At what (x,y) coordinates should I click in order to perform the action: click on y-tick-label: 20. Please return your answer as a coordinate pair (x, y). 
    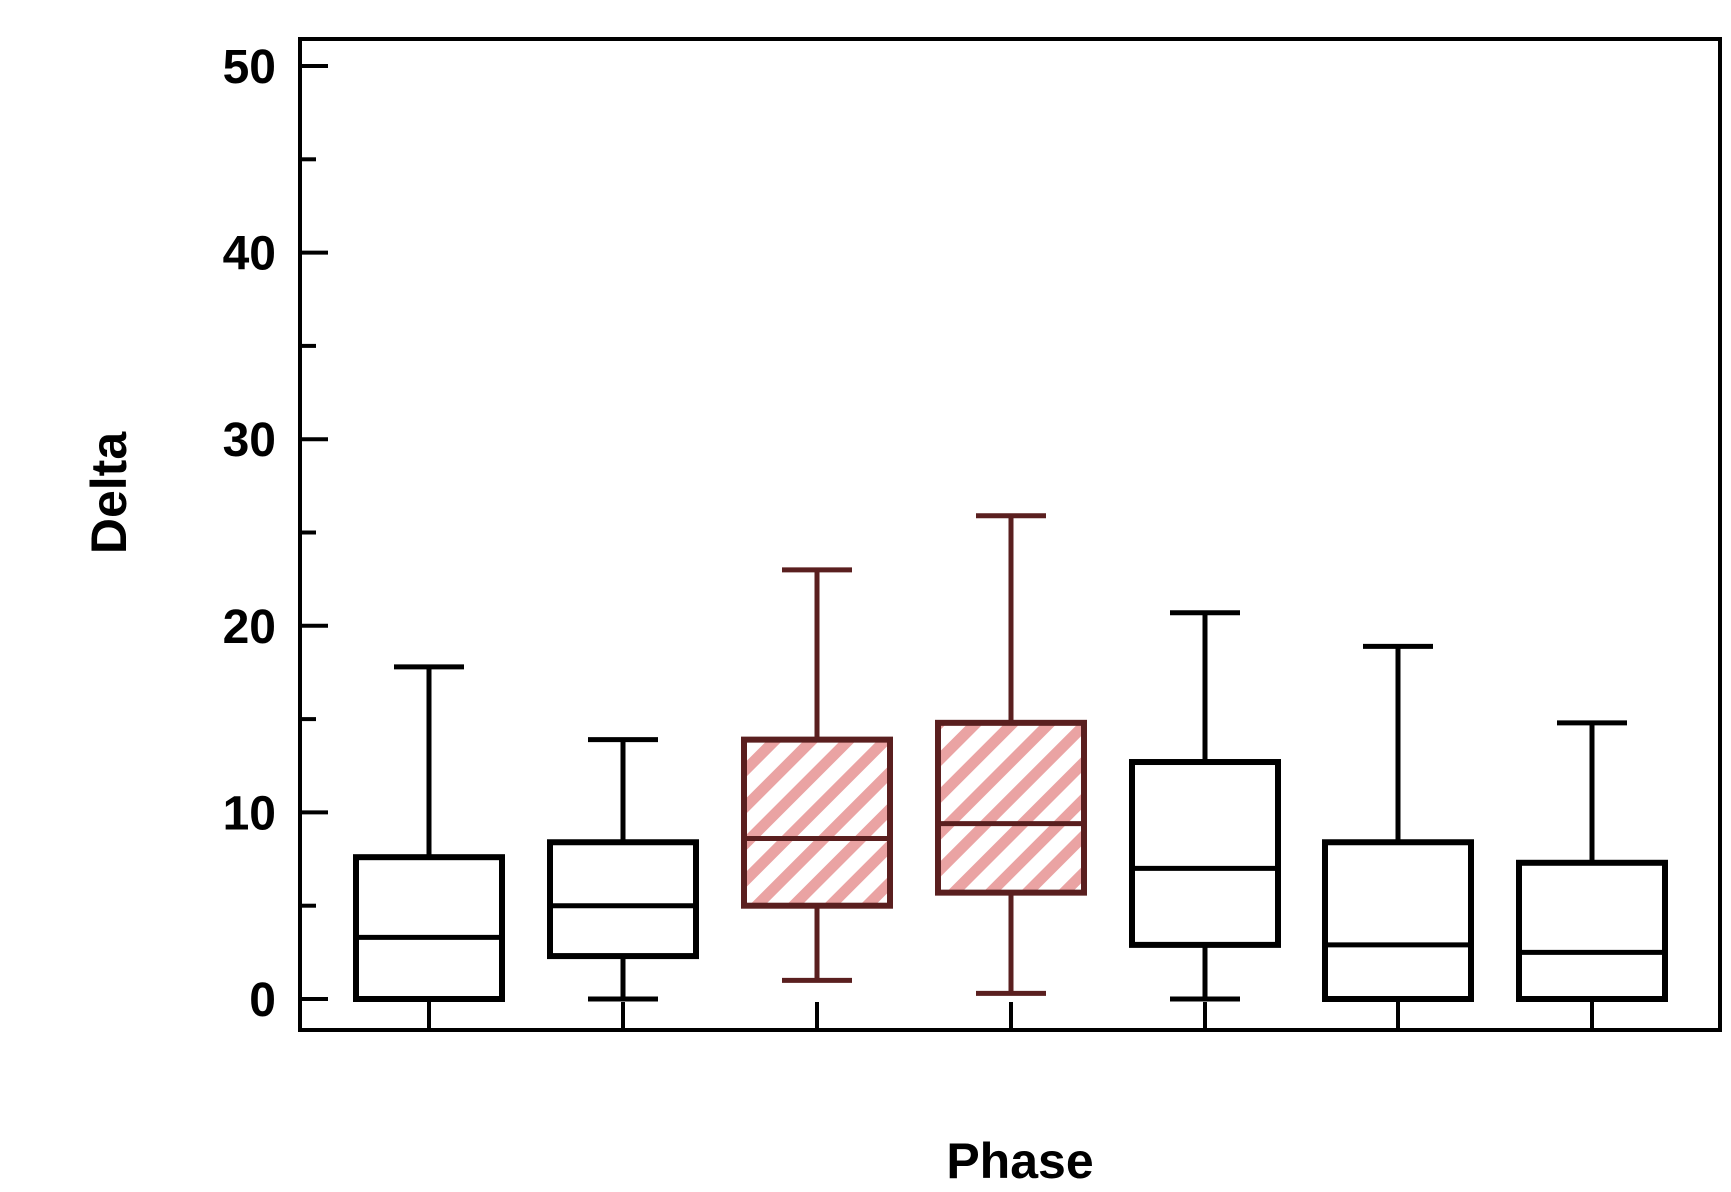
    Looking at the image, I should click on (249, 627).